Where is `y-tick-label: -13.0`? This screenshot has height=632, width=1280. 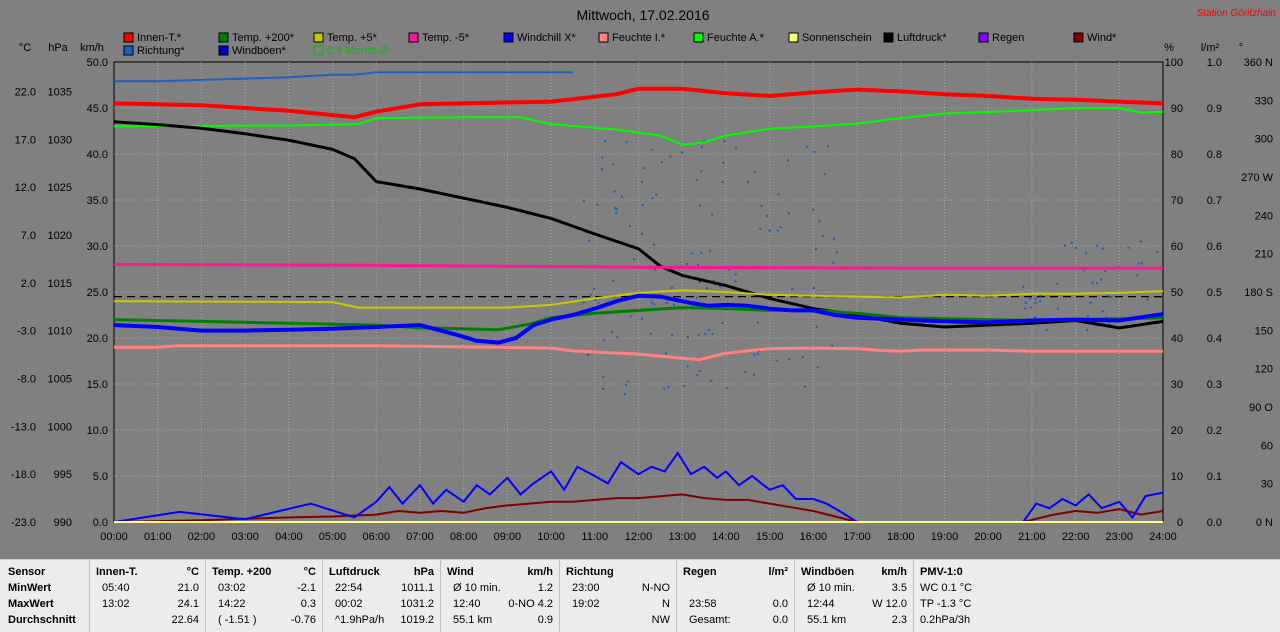
y-tick-label: -13.0 is located at coordinates (23, 427).